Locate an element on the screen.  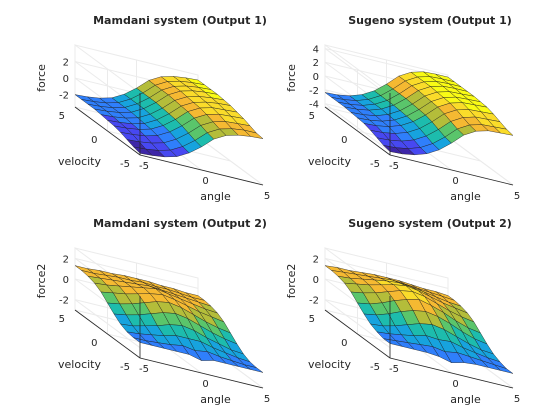
z-tick-label: -4 is located at coordinates (314, 105).